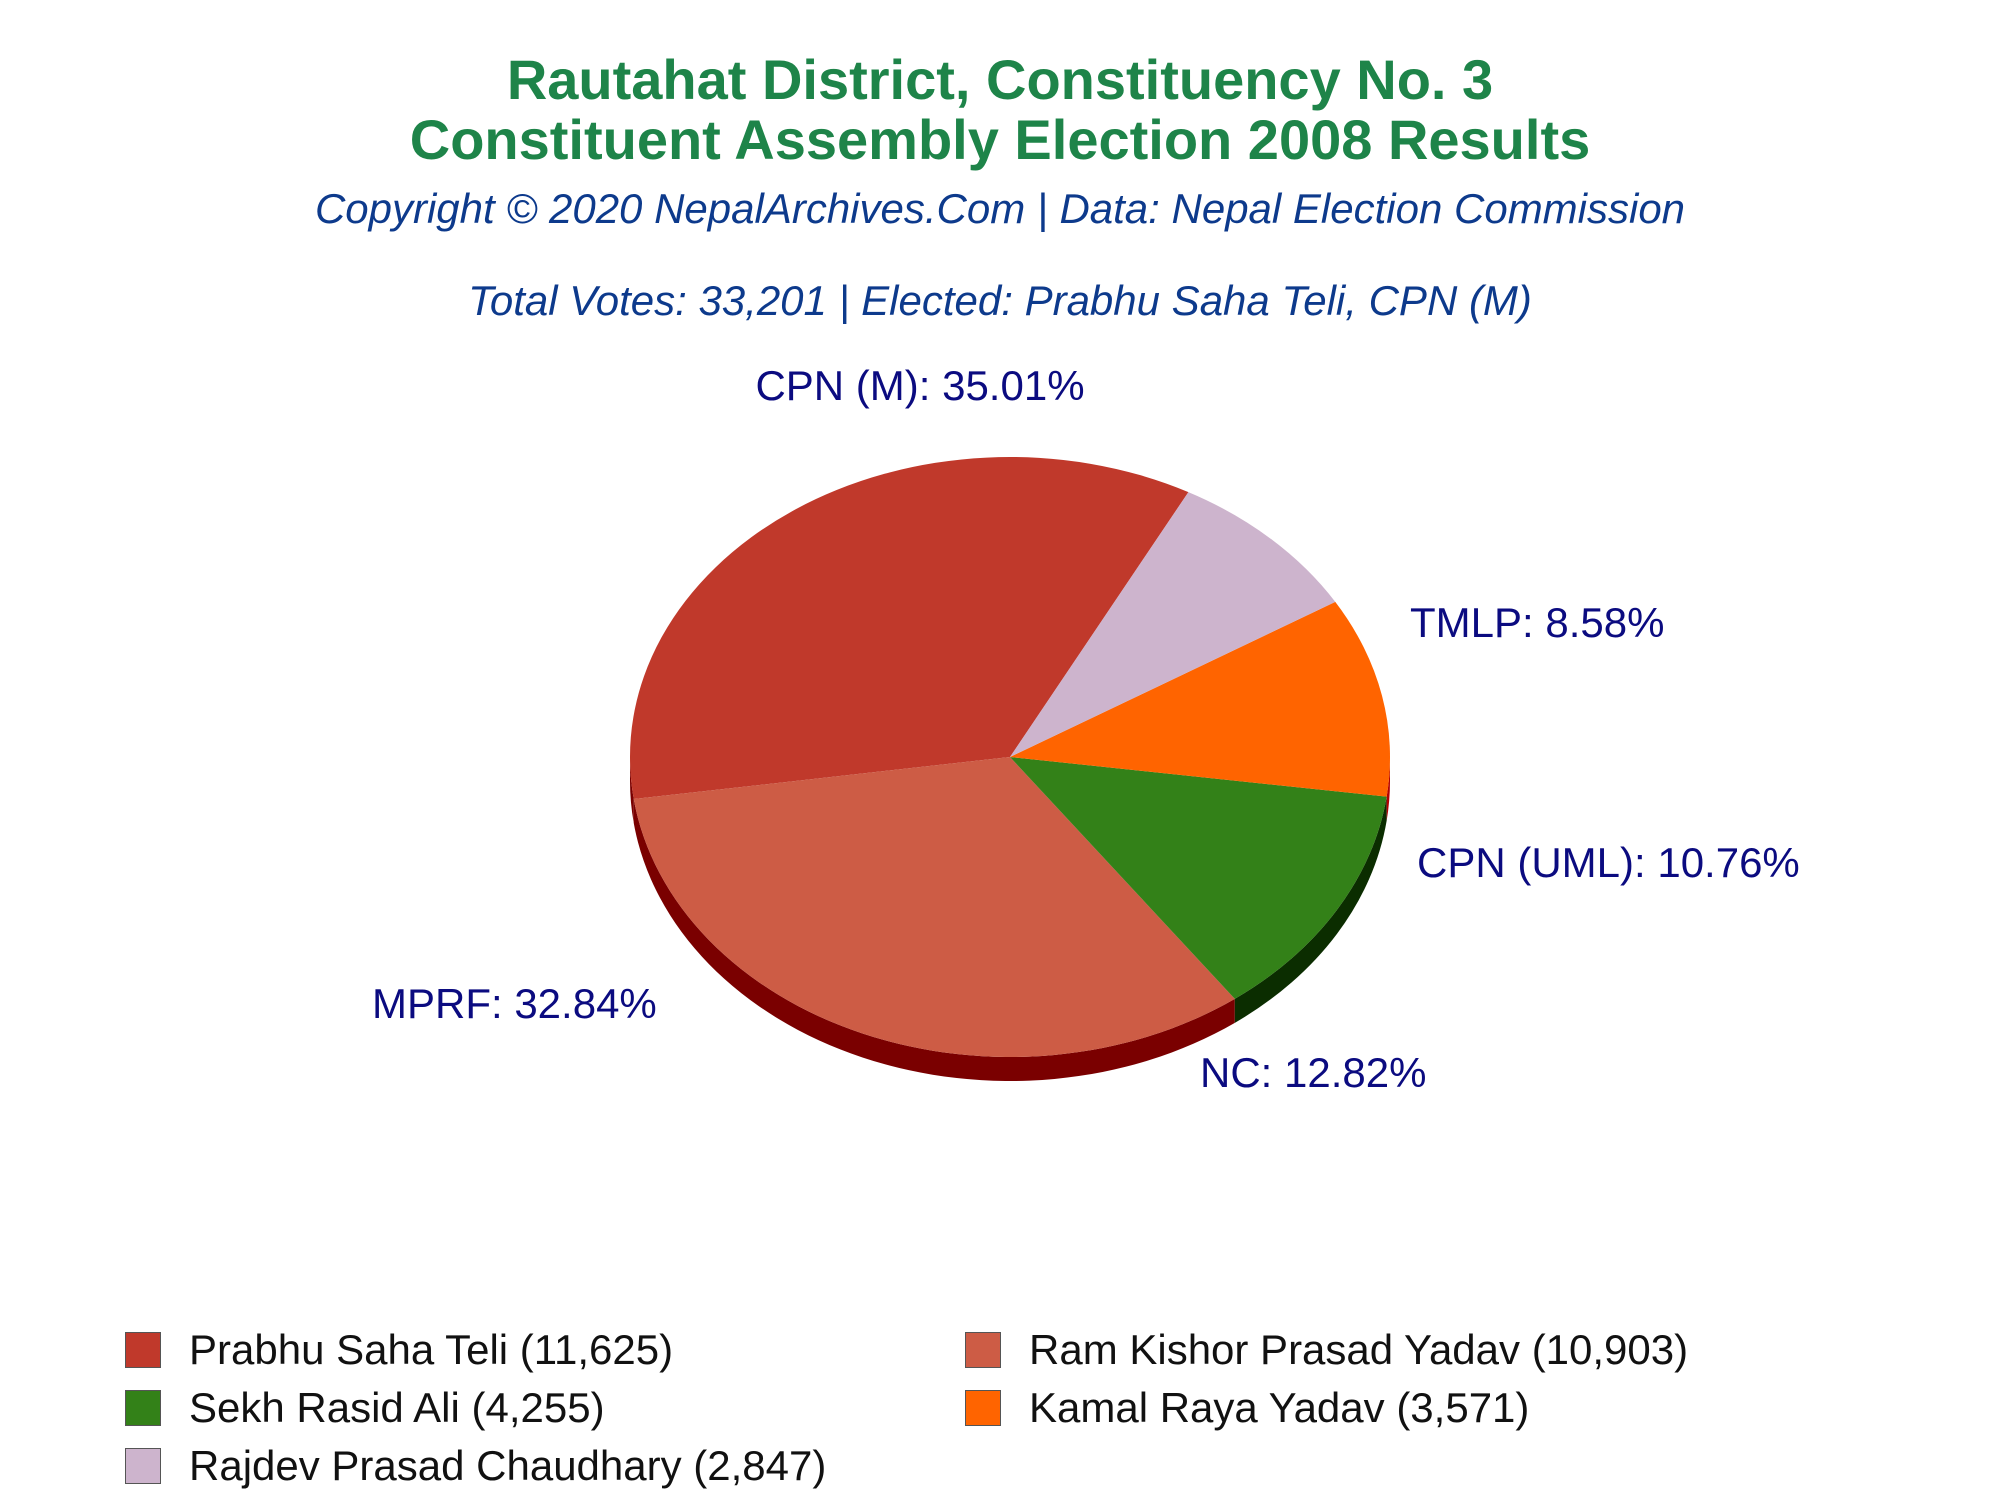 This screenshot has height=1500, width=2000. Describe the element at coordinates (431, 1349) in the screenshot. I see `legend-label: Prabhu Saha Teli (11,625)` at that location.